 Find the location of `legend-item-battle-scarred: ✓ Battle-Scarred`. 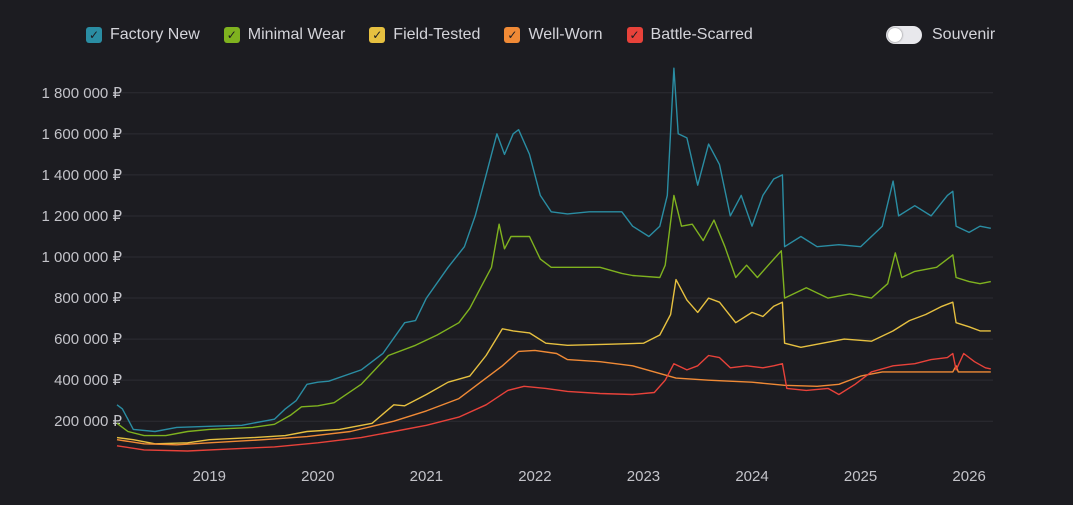

legend-item-battle-scarred: ✓ Battle-Scarred is located at coordinates (689, 35).